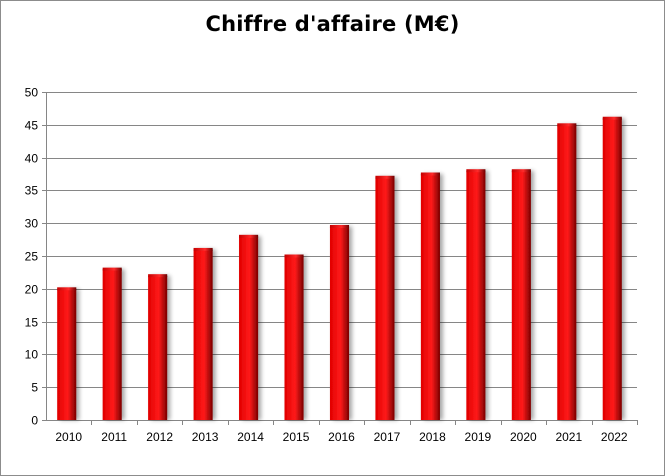 The width and height of the screenshot is (665, 476). Describe the element at coordinates (432, 437) in the screenshot. I see `x-tick-label: 2018` at that location.